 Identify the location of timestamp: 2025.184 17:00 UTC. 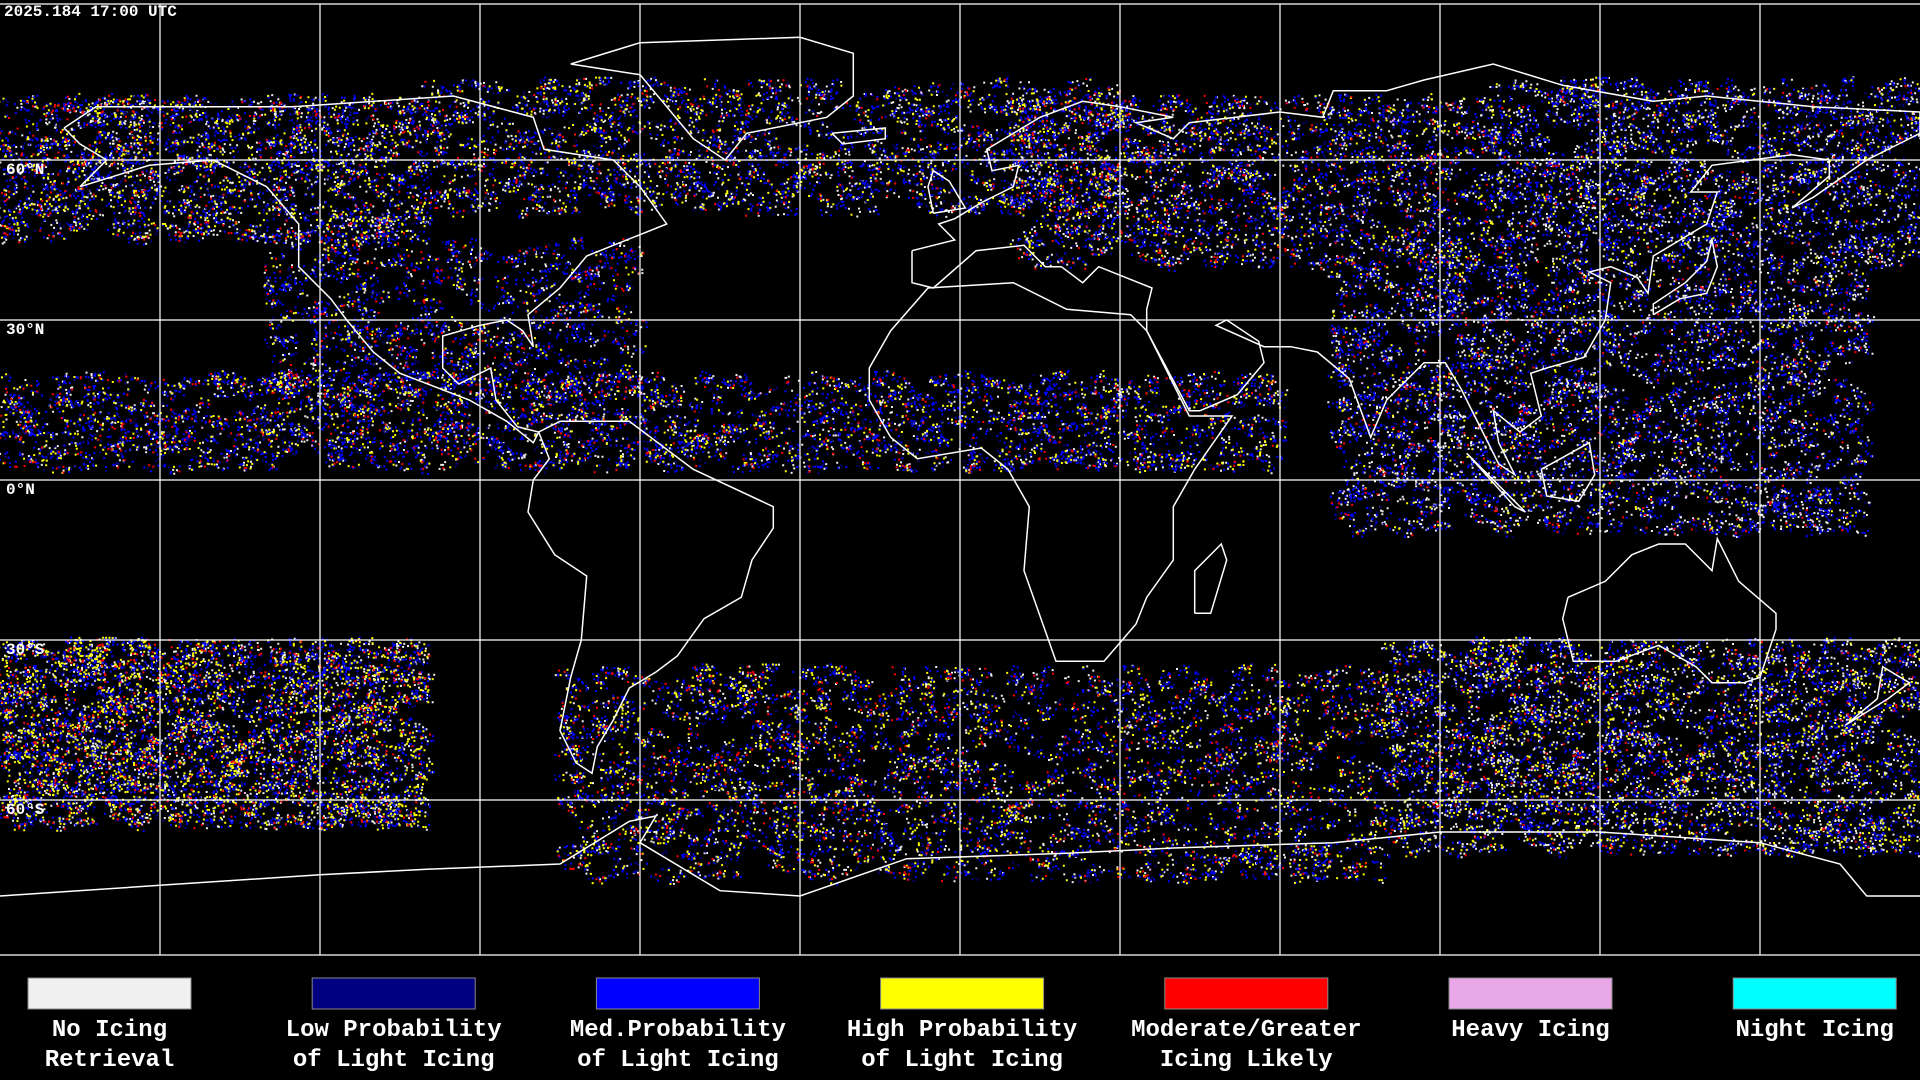
(90, 12).